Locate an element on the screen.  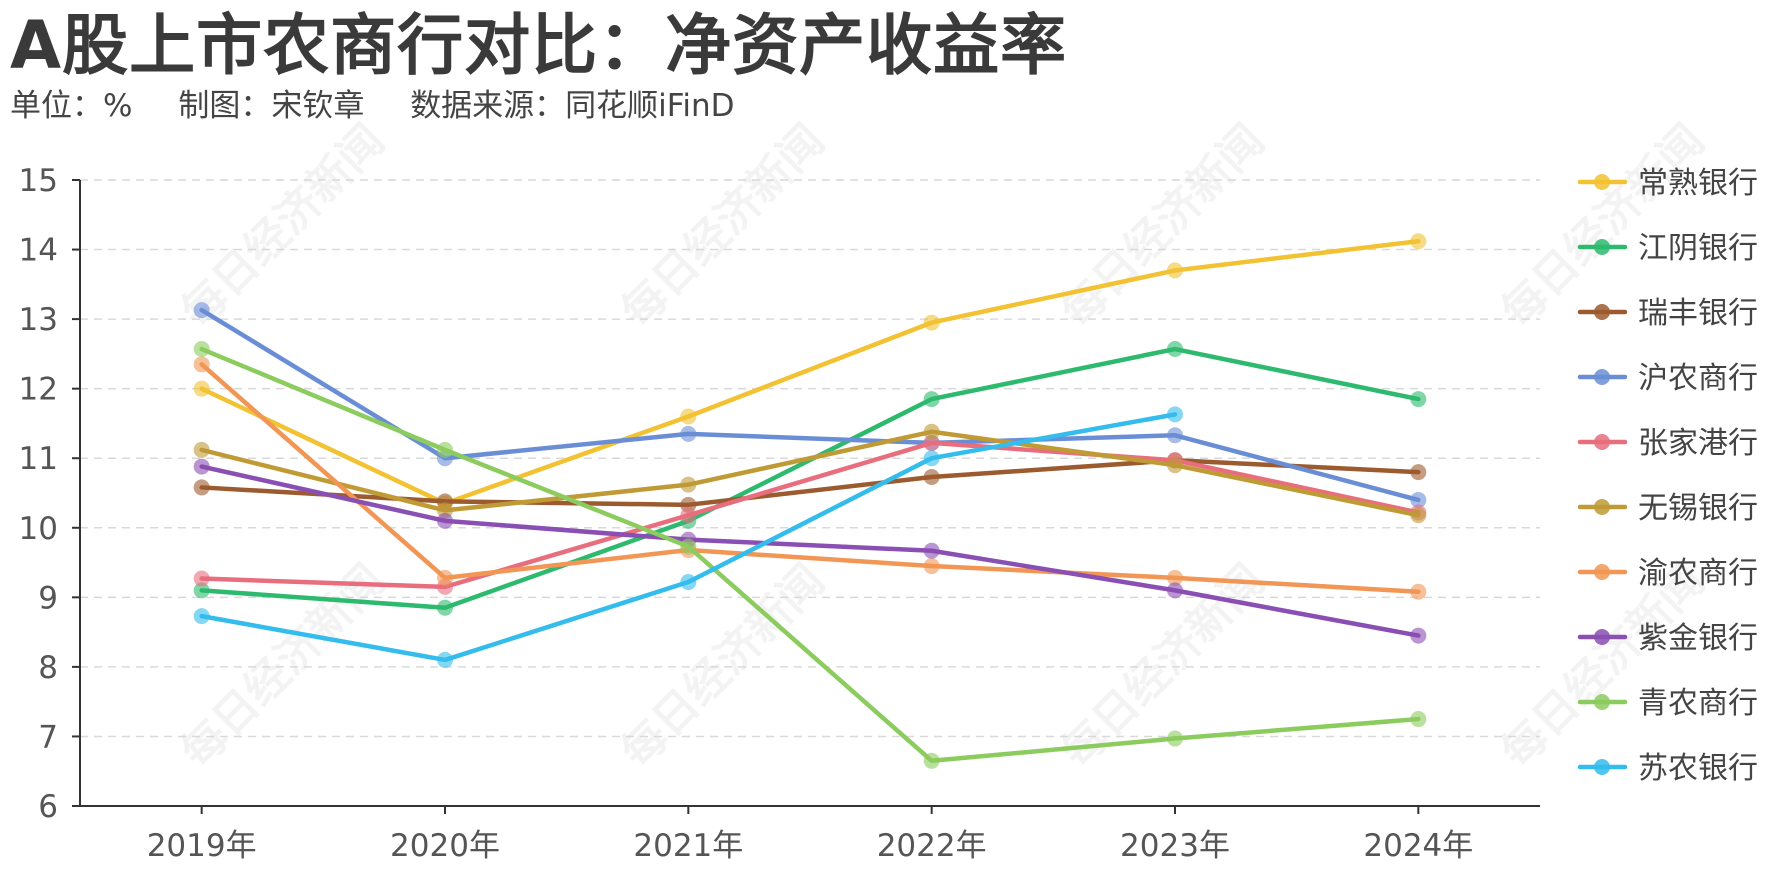
y-tick-label: 9 is located at coordinates (48, 598).